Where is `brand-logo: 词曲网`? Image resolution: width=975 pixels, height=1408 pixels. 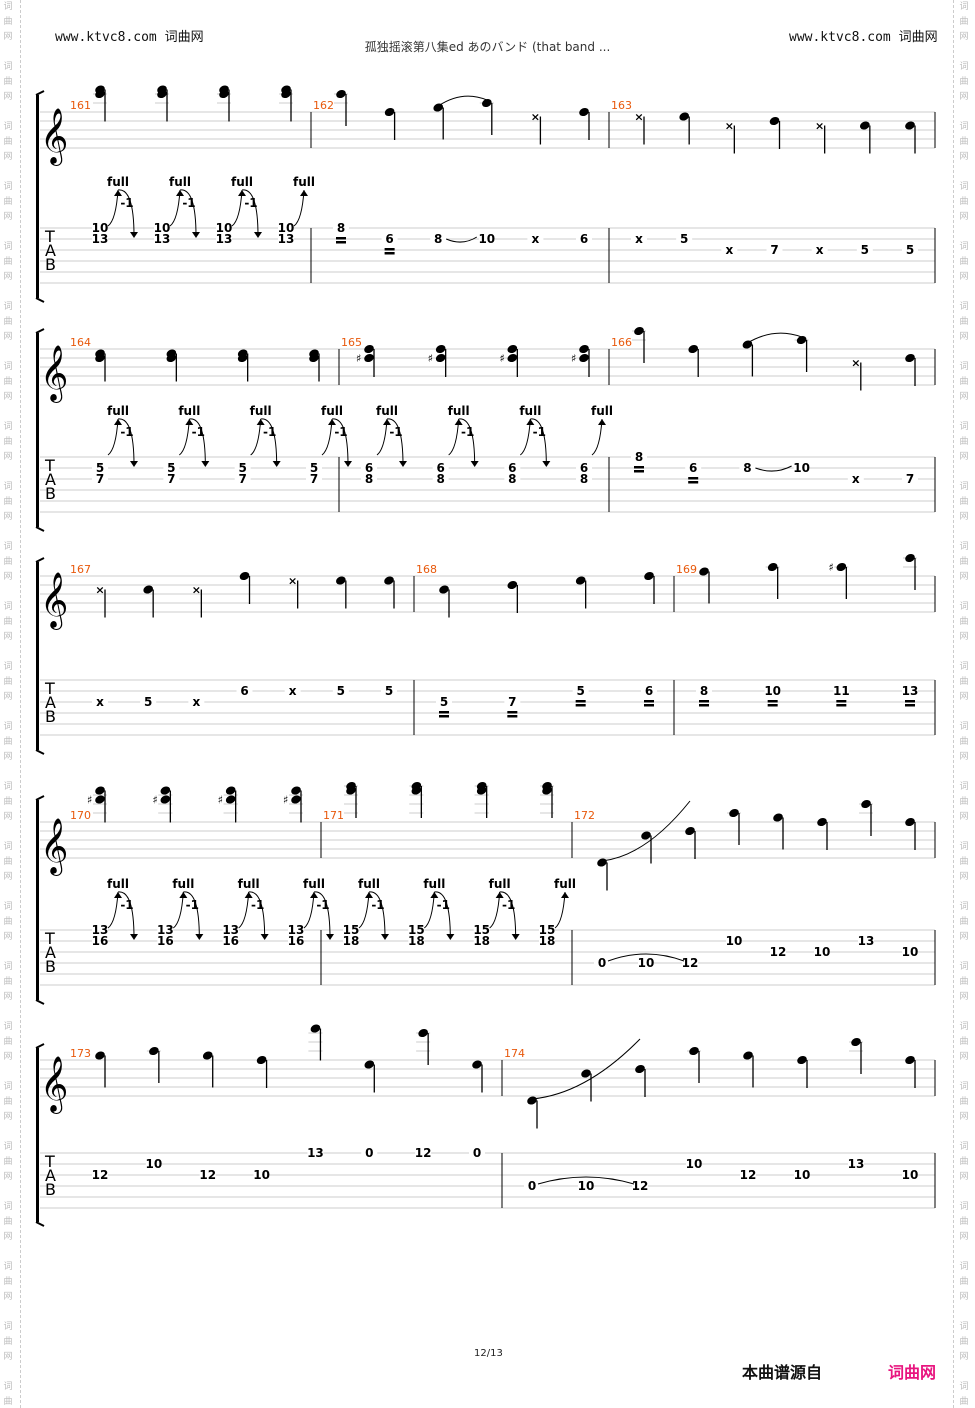 brand-logo: 词曲网 is located at coordinates (912, 1372).